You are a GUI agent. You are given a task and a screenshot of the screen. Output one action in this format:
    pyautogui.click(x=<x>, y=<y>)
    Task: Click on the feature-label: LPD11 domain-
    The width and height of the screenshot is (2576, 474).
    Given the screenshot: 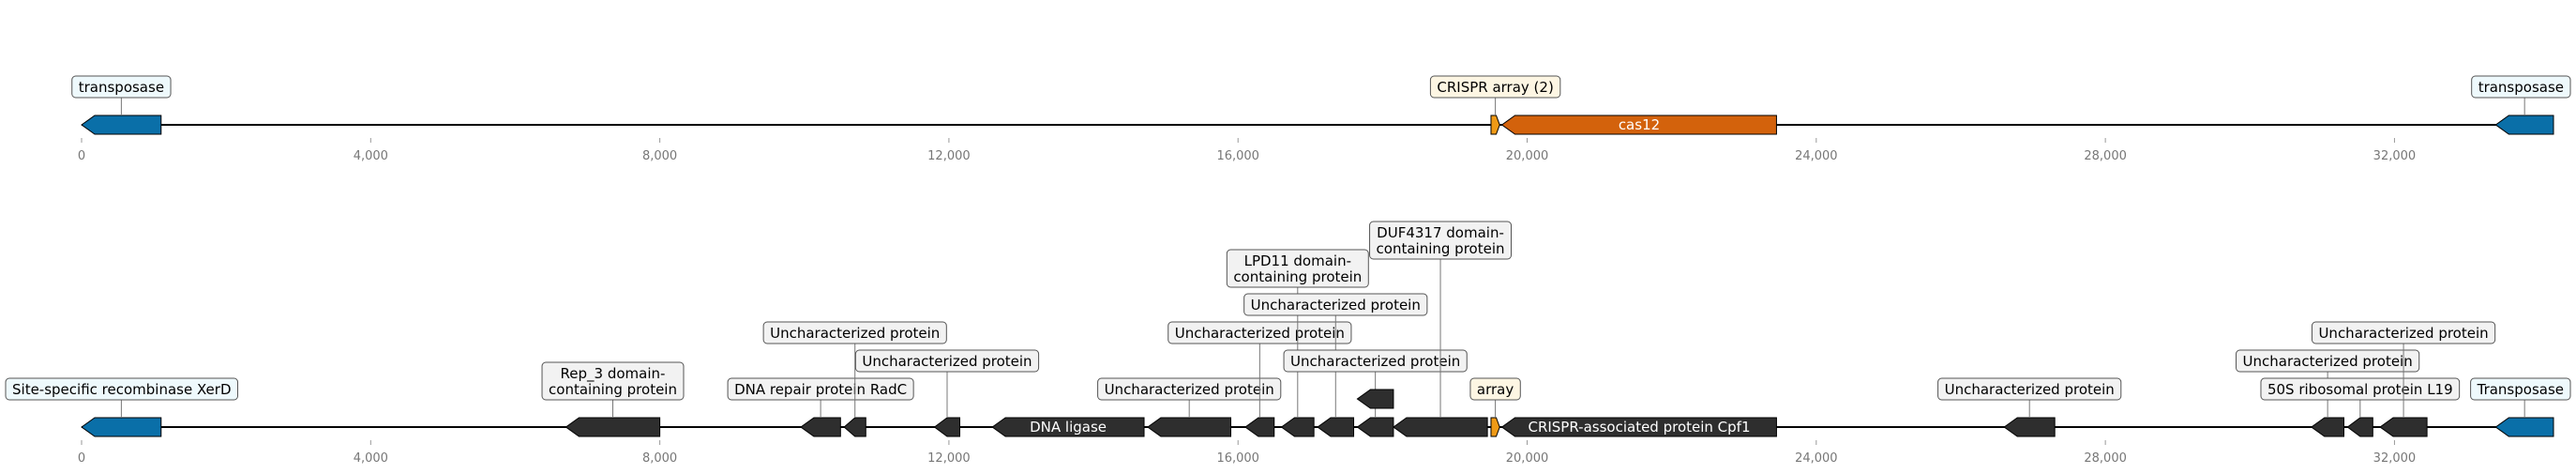 What is the action you would take?
    pyautogui.click(x=1297, y=260)
    